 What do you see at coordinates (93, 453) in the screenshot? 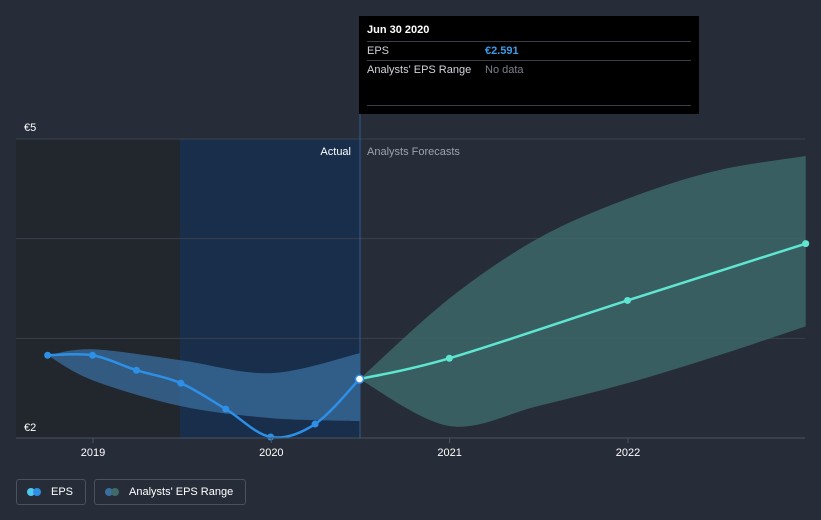
I see `x-tick-label-2019: 2019` at bounding box center [93, 453].